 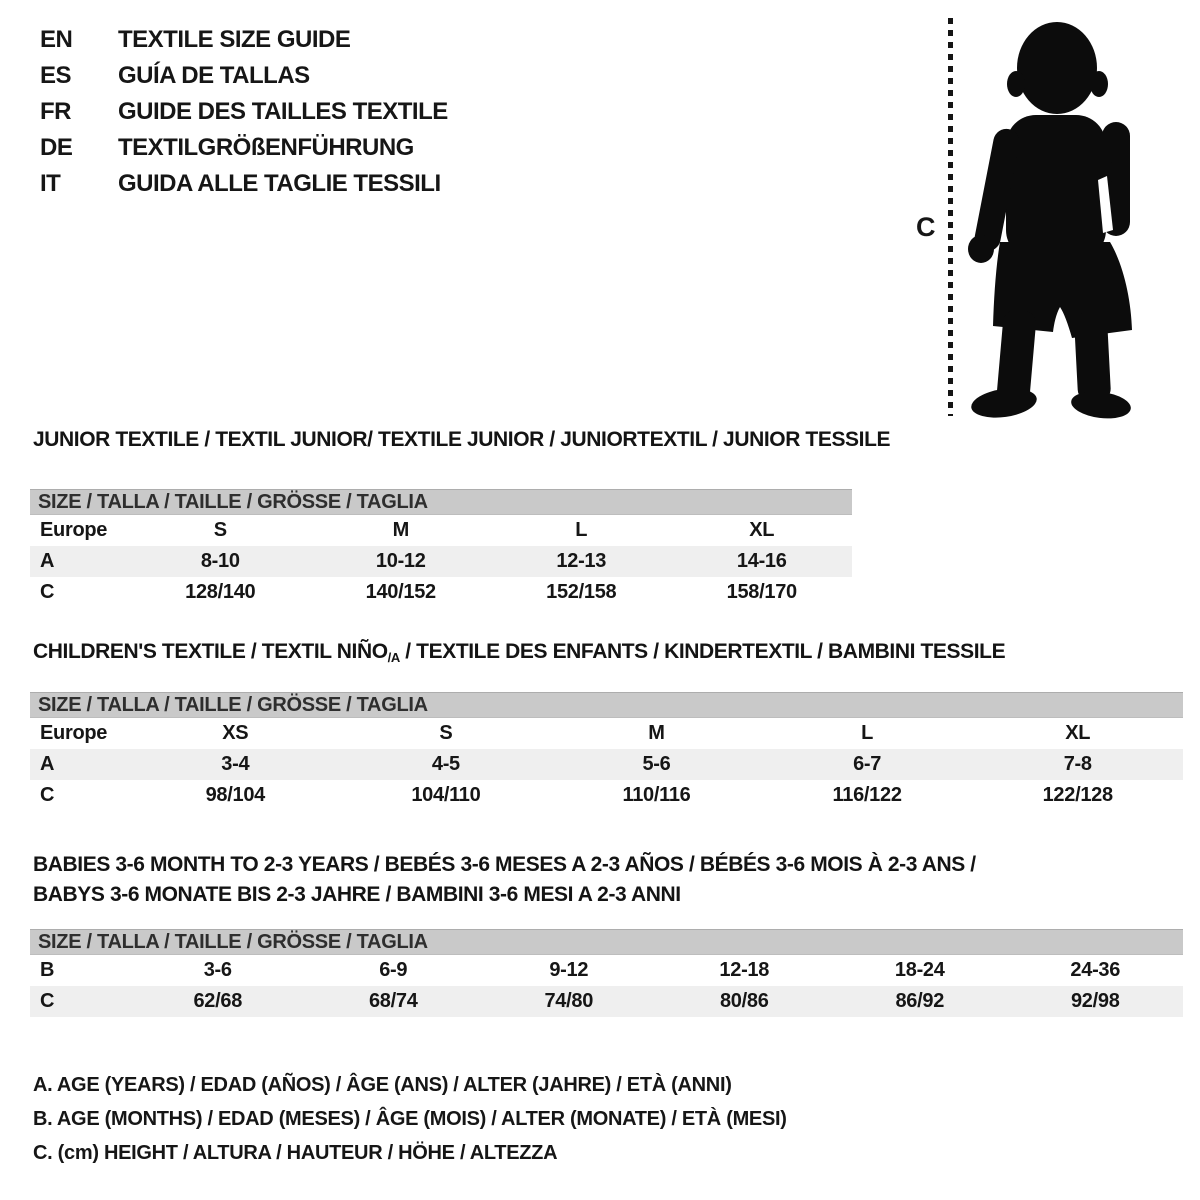 What do you see at coordinates (744, 970) in the screenshot?
I see `months-cell: 12-18` at bounding box center [744, 970].